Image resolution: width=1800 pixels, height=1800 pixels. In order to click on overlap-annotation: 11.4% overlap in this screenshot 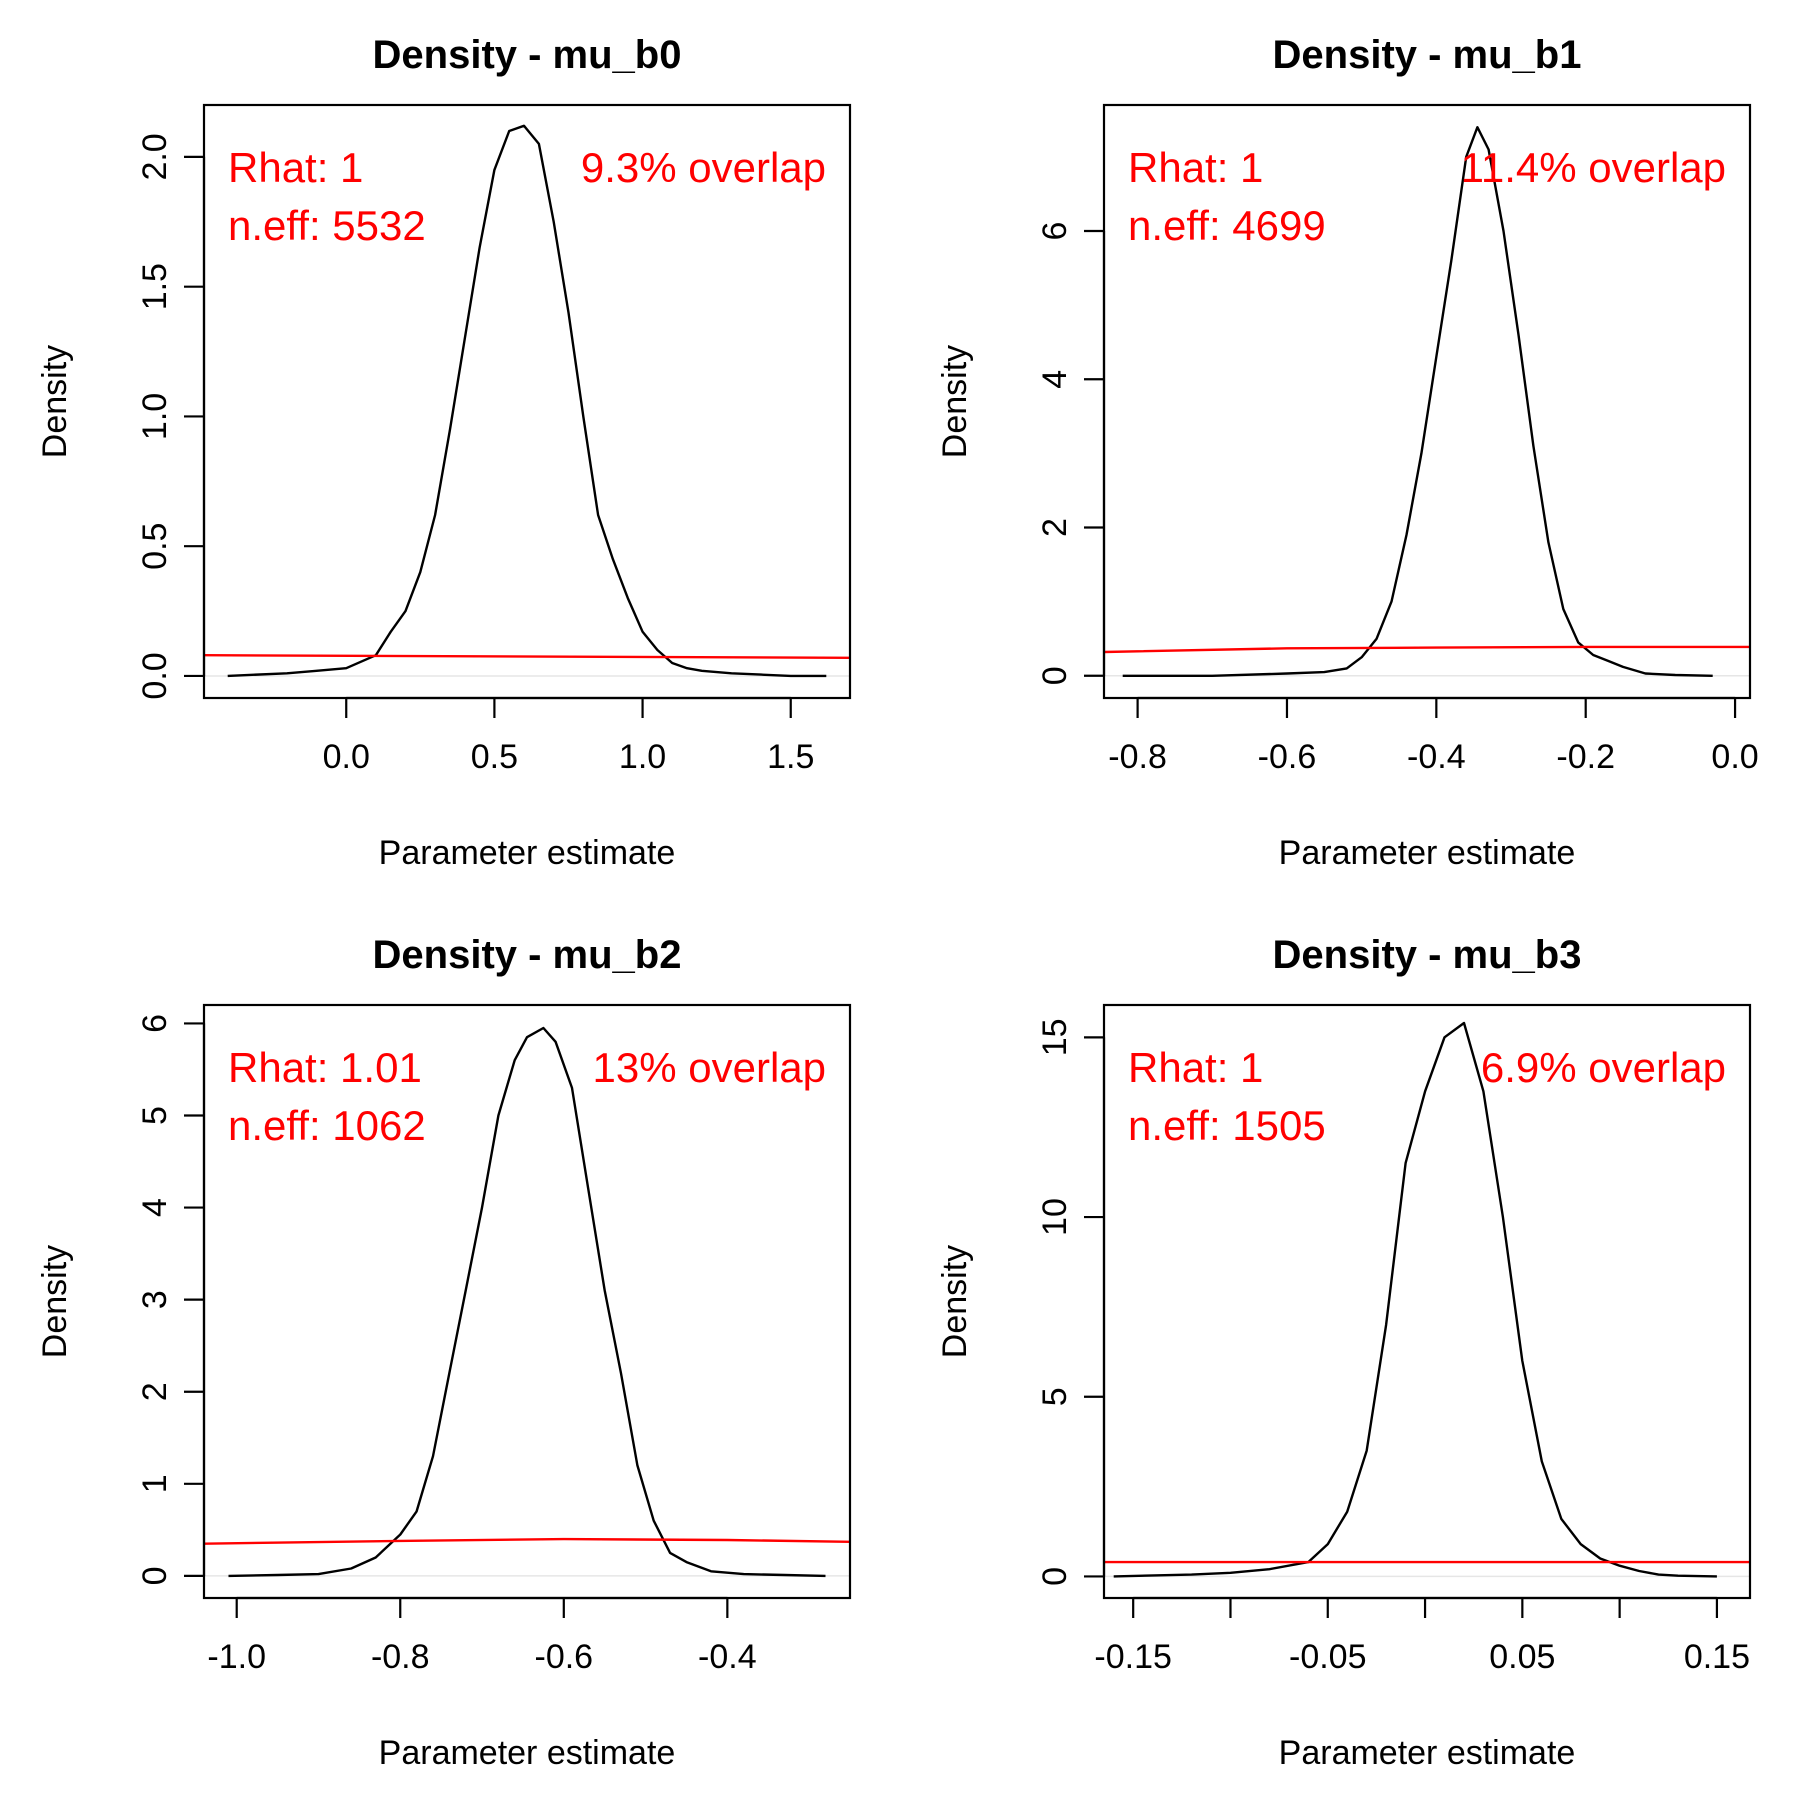, I will do `click(1593, 167)`.